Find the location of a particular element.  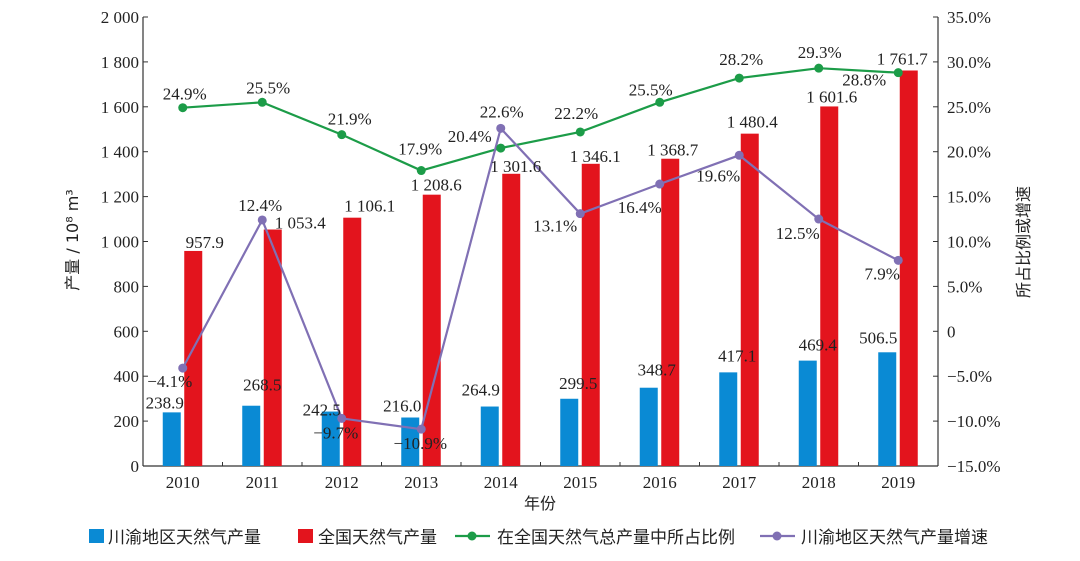

x-tick-label: 2014 is located at coordinates (501, 482).